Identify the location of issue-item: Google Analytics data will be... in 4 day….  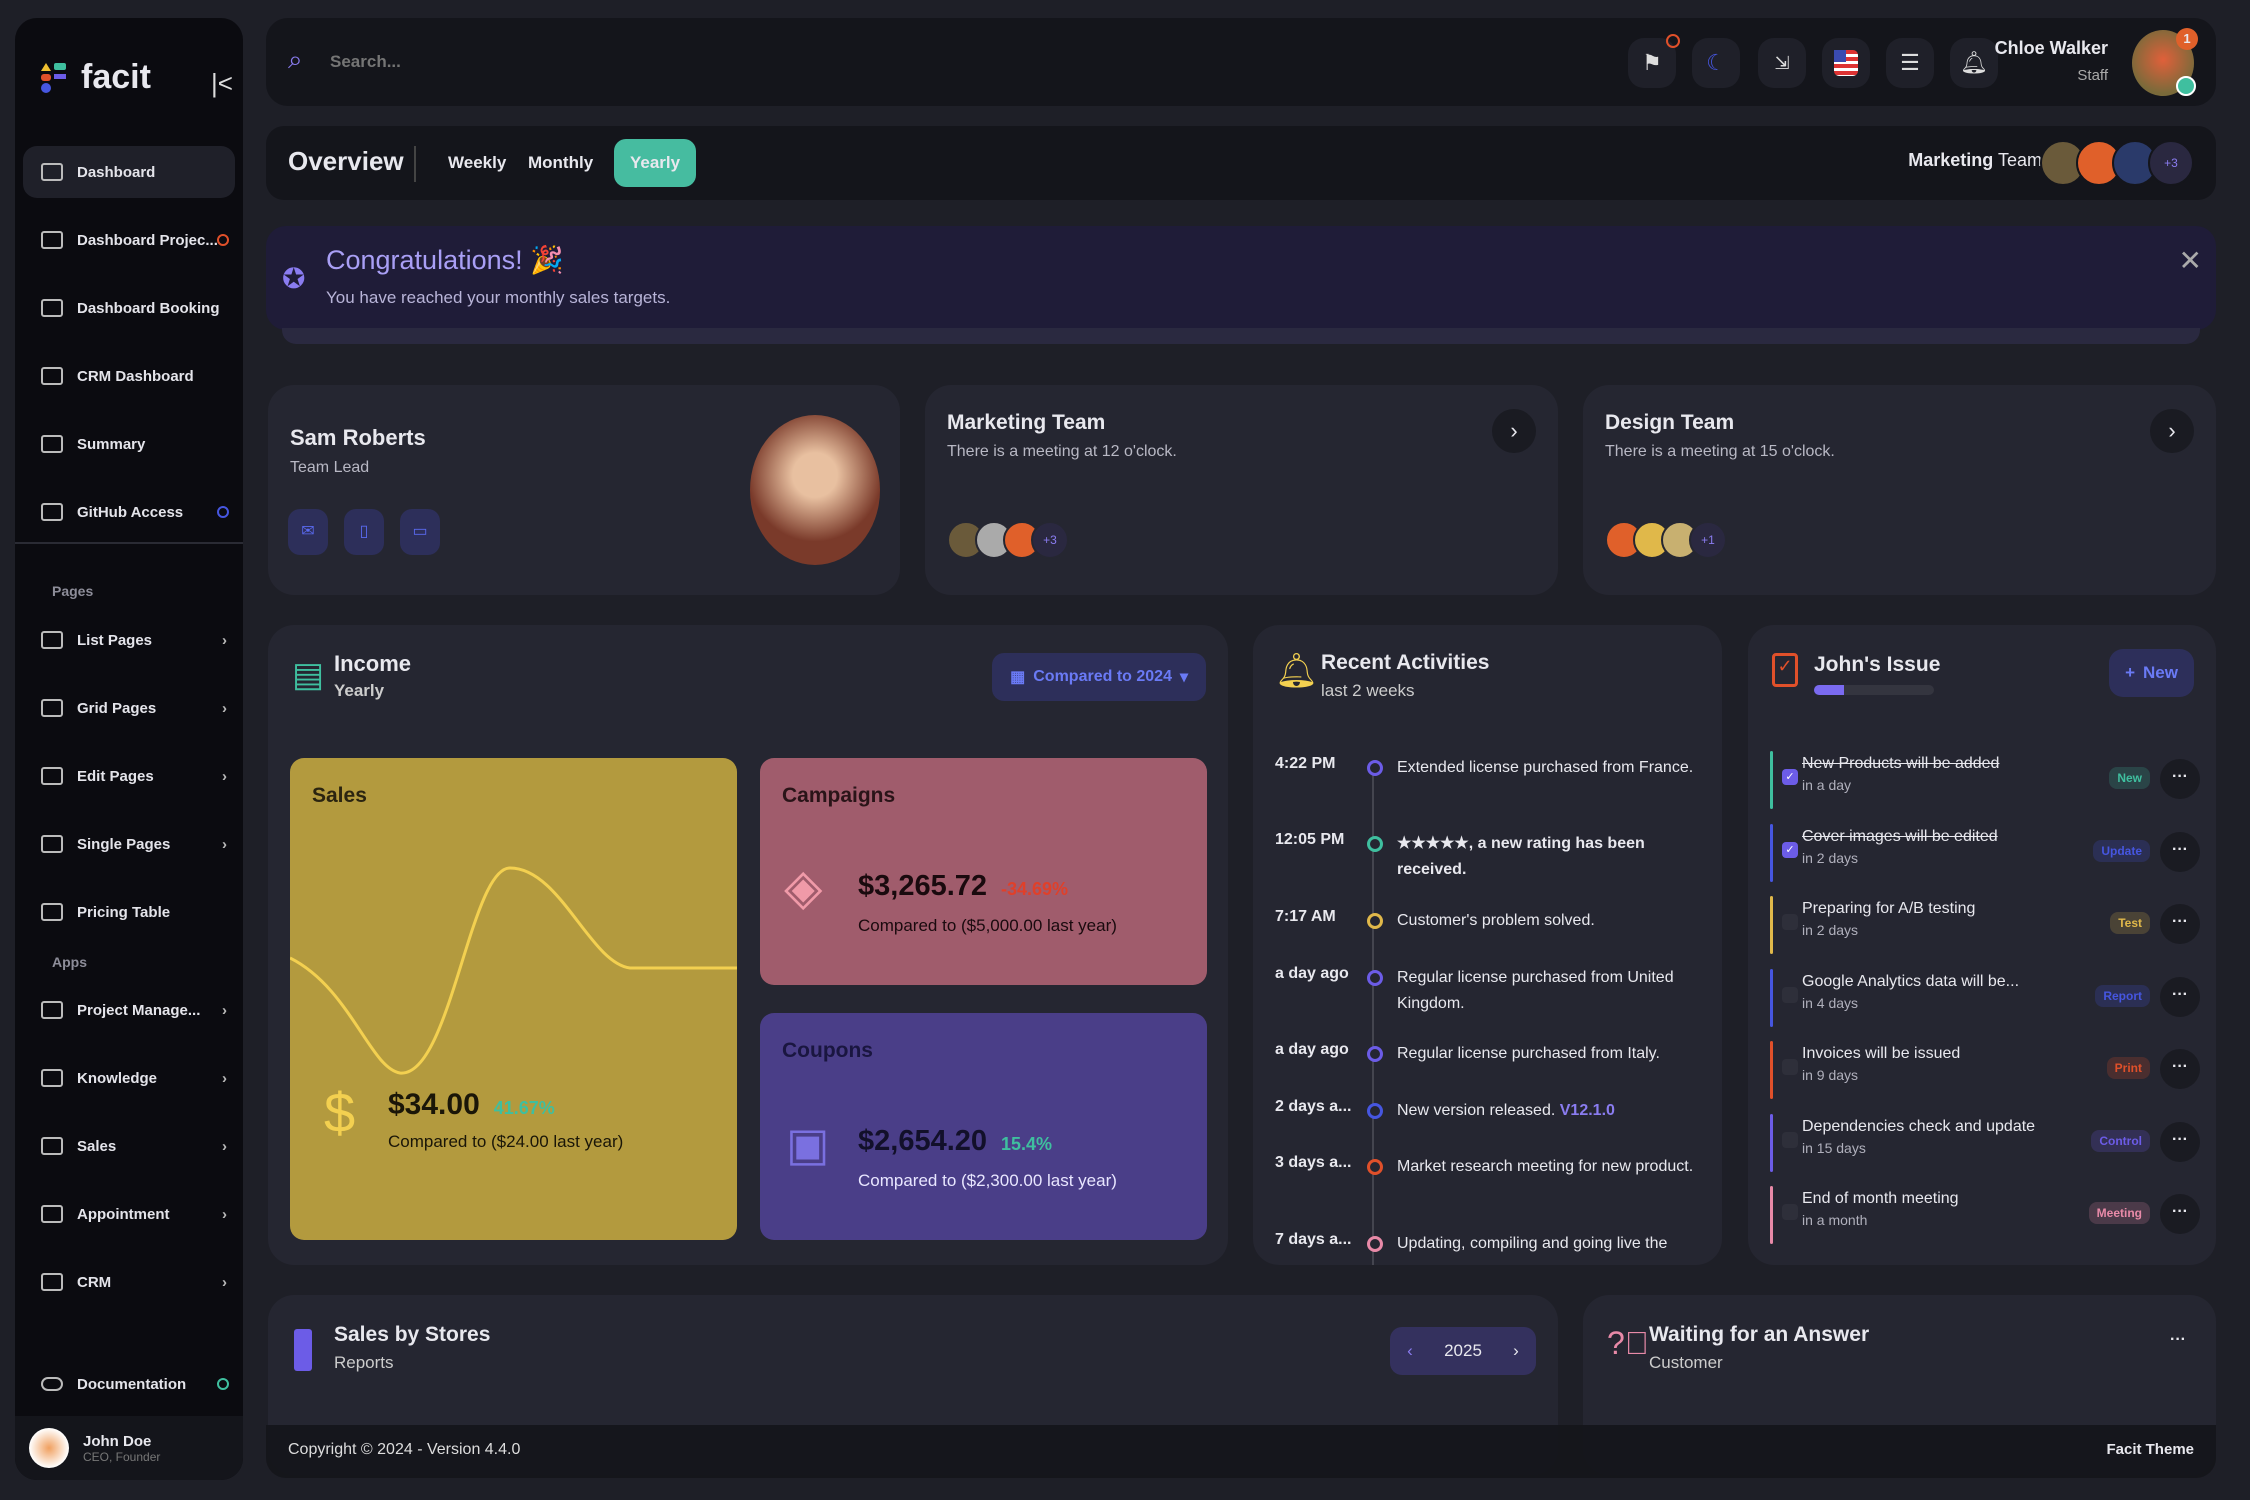
(1985, 997).